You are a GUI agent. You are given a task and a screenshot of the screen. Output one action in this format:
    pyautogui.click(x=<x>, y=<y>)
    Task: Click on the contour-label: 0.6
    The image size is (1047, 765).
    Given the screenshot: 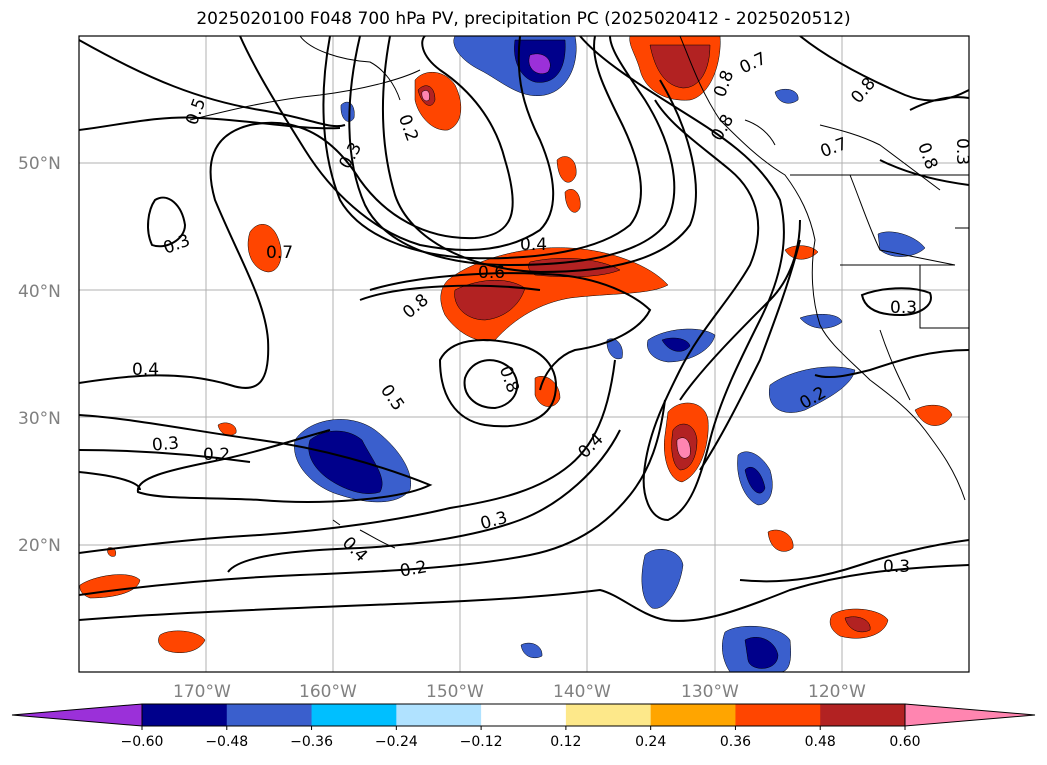 What is the action you would take?
    pyautogui.click(x=491, y=273)
    